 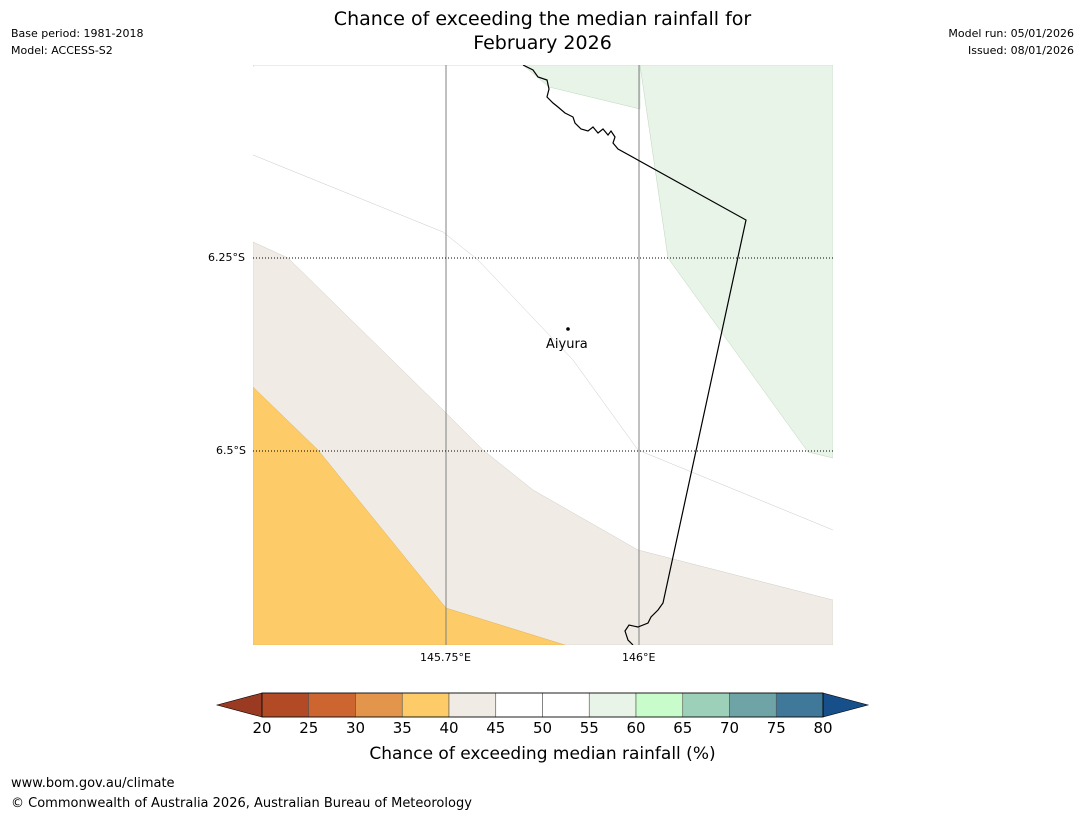 What do you see at coordinates (568, 329) in the screenshot?
I see `aiyura-marker` at bounding box center [568, 329].